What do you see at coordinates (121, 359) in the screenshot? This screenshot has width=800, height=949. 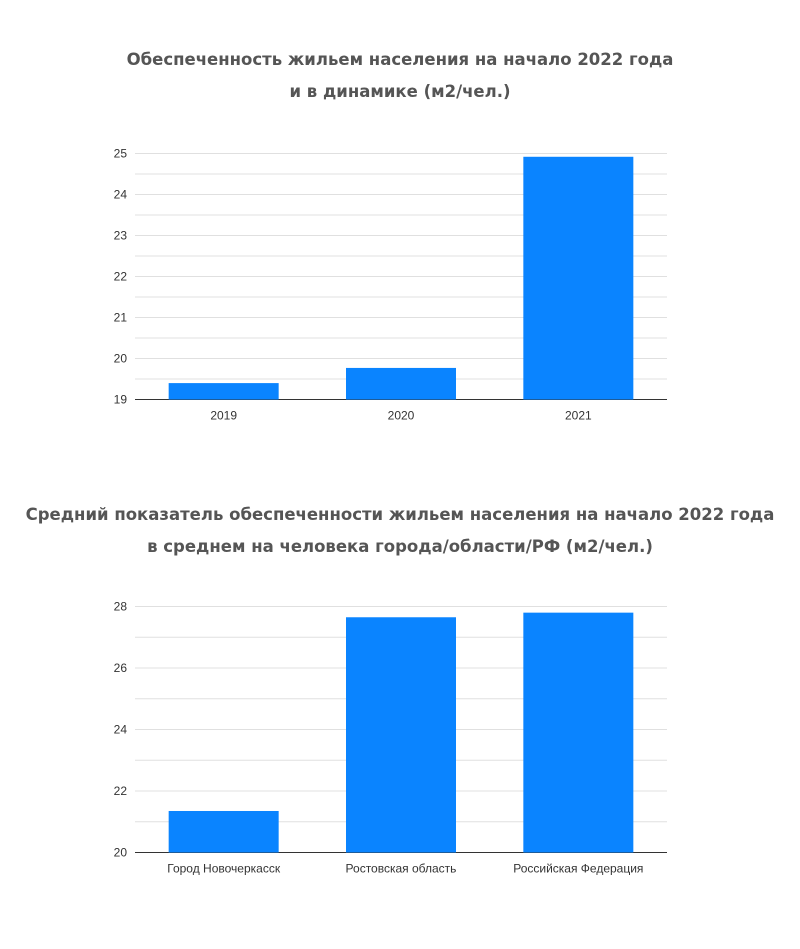 I see `chart-1-y-tick-label: 20` at bounding box center [121, 359].